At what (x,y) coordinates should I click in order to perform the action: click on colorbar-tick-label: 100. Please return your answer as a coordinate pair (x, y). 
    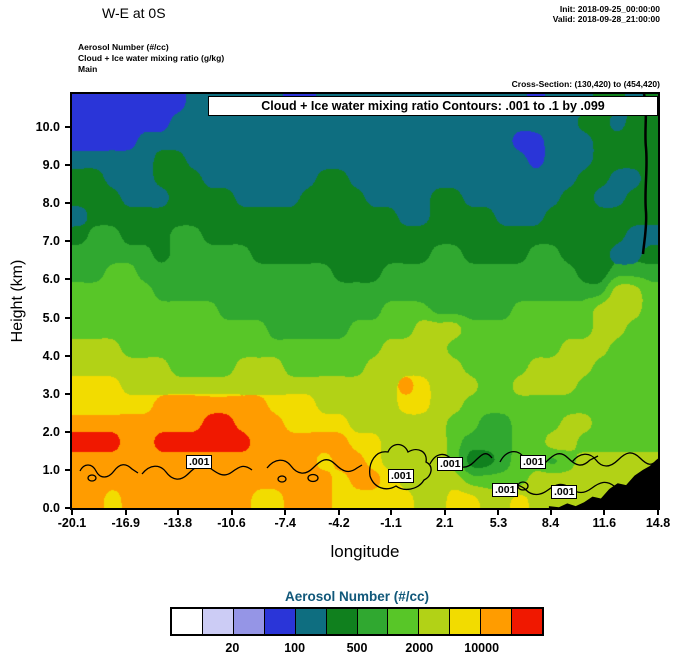
    Looking at the image, I should click on (295, 648).